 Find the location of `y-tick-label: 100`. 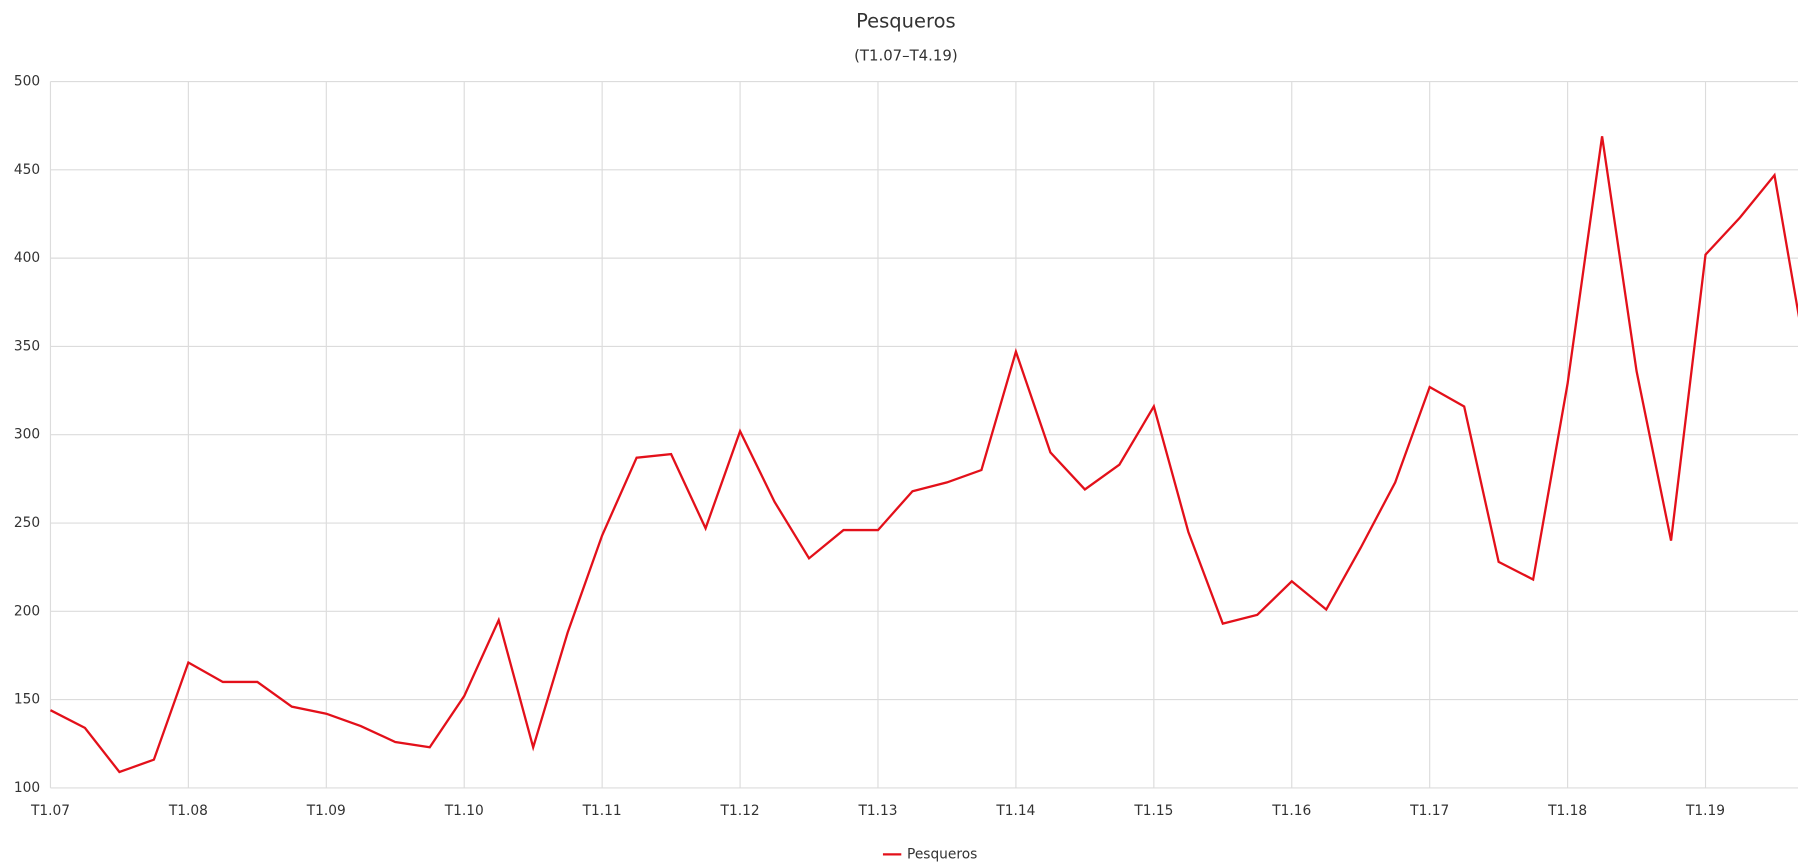

y-tick-label: 100 is located at coordinates (27, 788).